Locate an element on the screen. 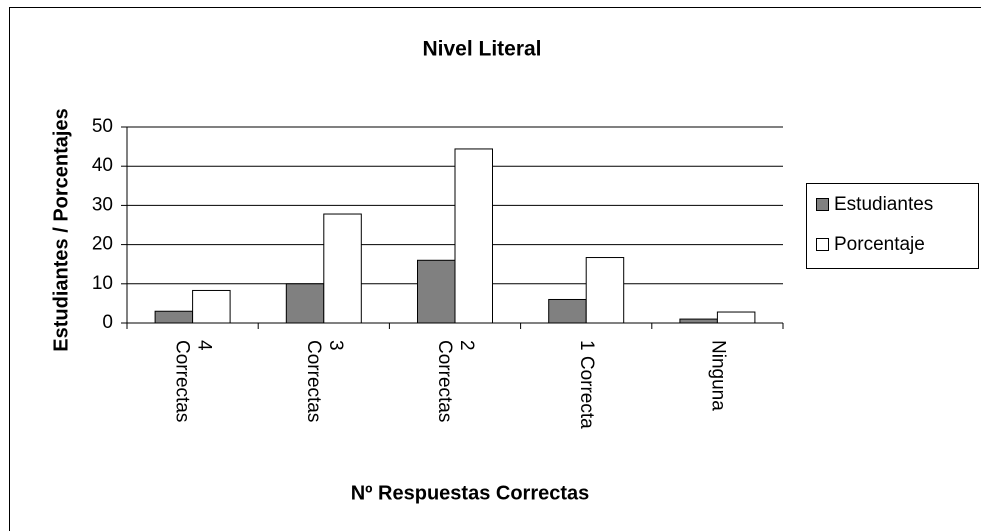  y-tick-label: 30 is located at coordinates (102, 204).